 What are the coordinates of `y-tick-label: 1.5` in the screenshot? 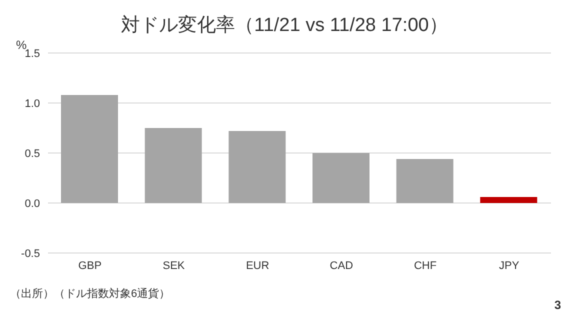 It's located at (32, 54).